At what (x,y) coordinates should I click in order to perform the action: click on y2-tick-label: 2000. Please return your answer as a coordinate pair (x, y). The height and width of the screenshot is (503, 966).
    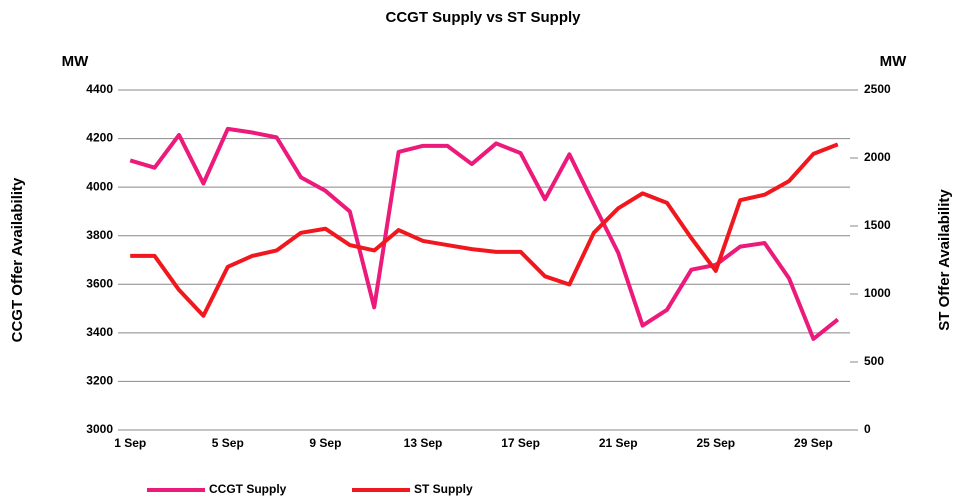
    Looking at the image, I should click on (877, 157).